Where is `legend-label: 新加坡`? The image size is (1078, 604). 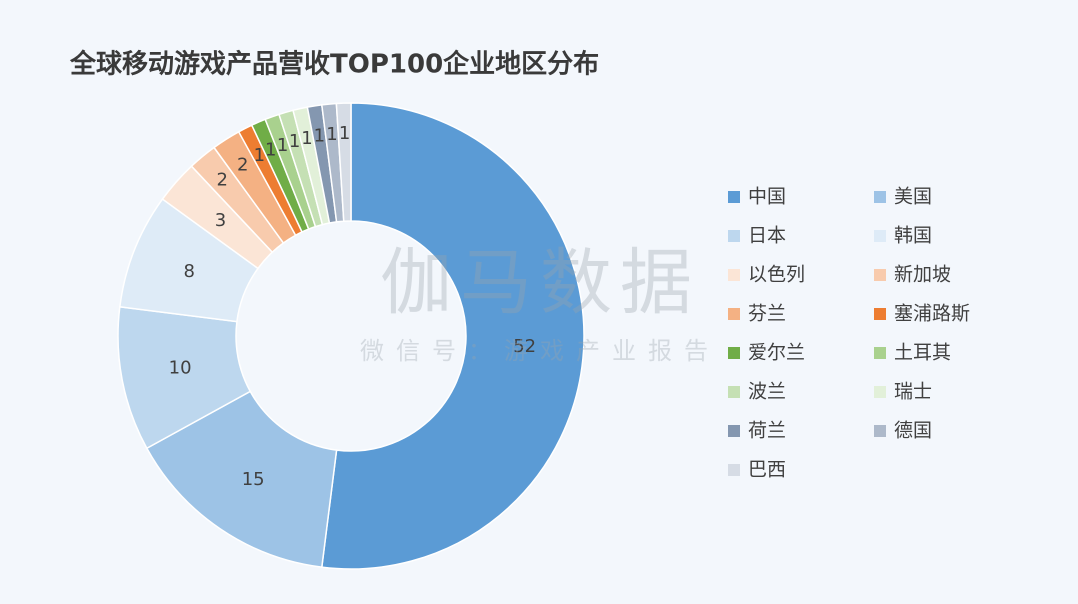
legend-label: 新加坡 is located at coordinates (922, 275).